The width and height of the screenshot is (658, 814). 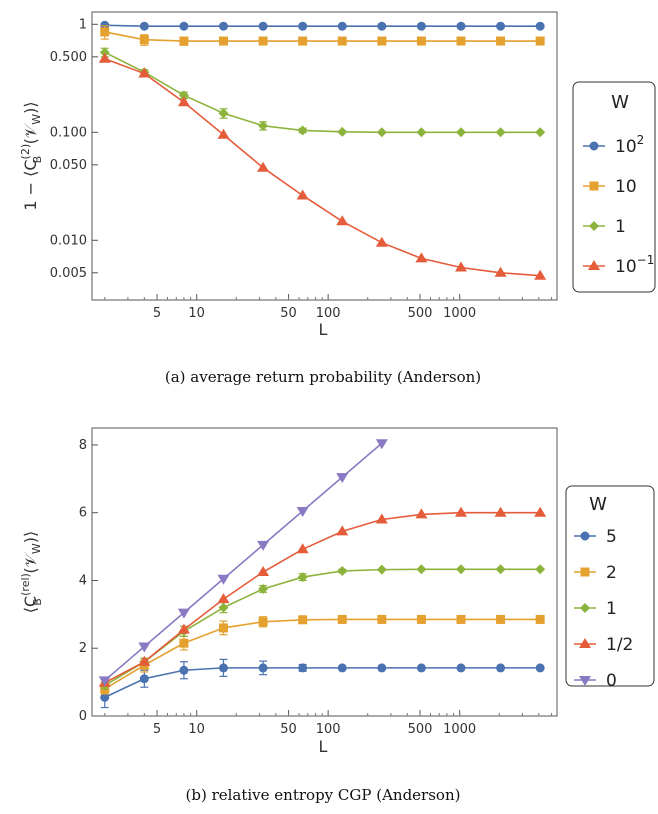 What do you see at coordinates (620, 102) in the screenshot?
I see `chart-a-legend-title: W` at bounding box center [620, 102].